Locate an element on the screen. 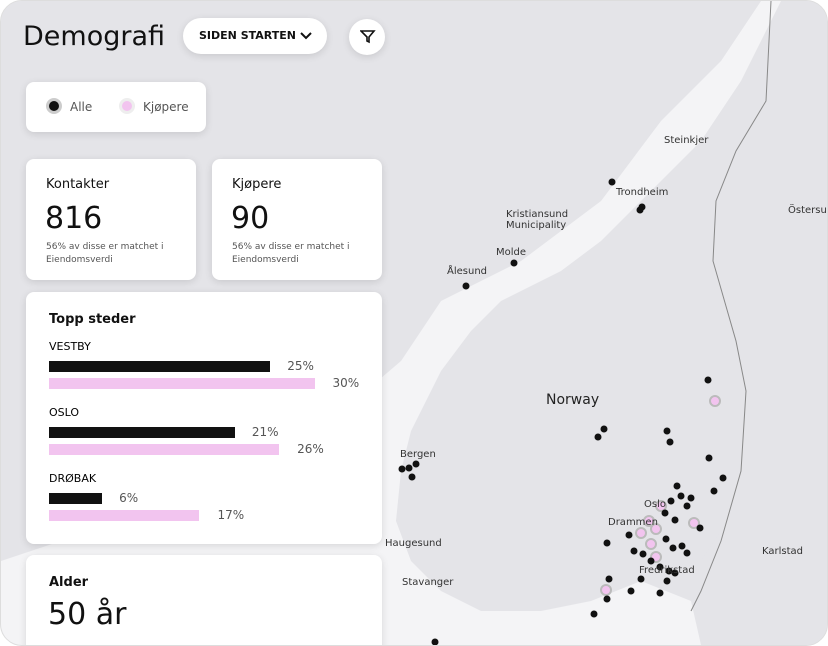 The height and width of the screenshot is (646, 828). stat-label: Kontakter is located at coordinates (78, 184).